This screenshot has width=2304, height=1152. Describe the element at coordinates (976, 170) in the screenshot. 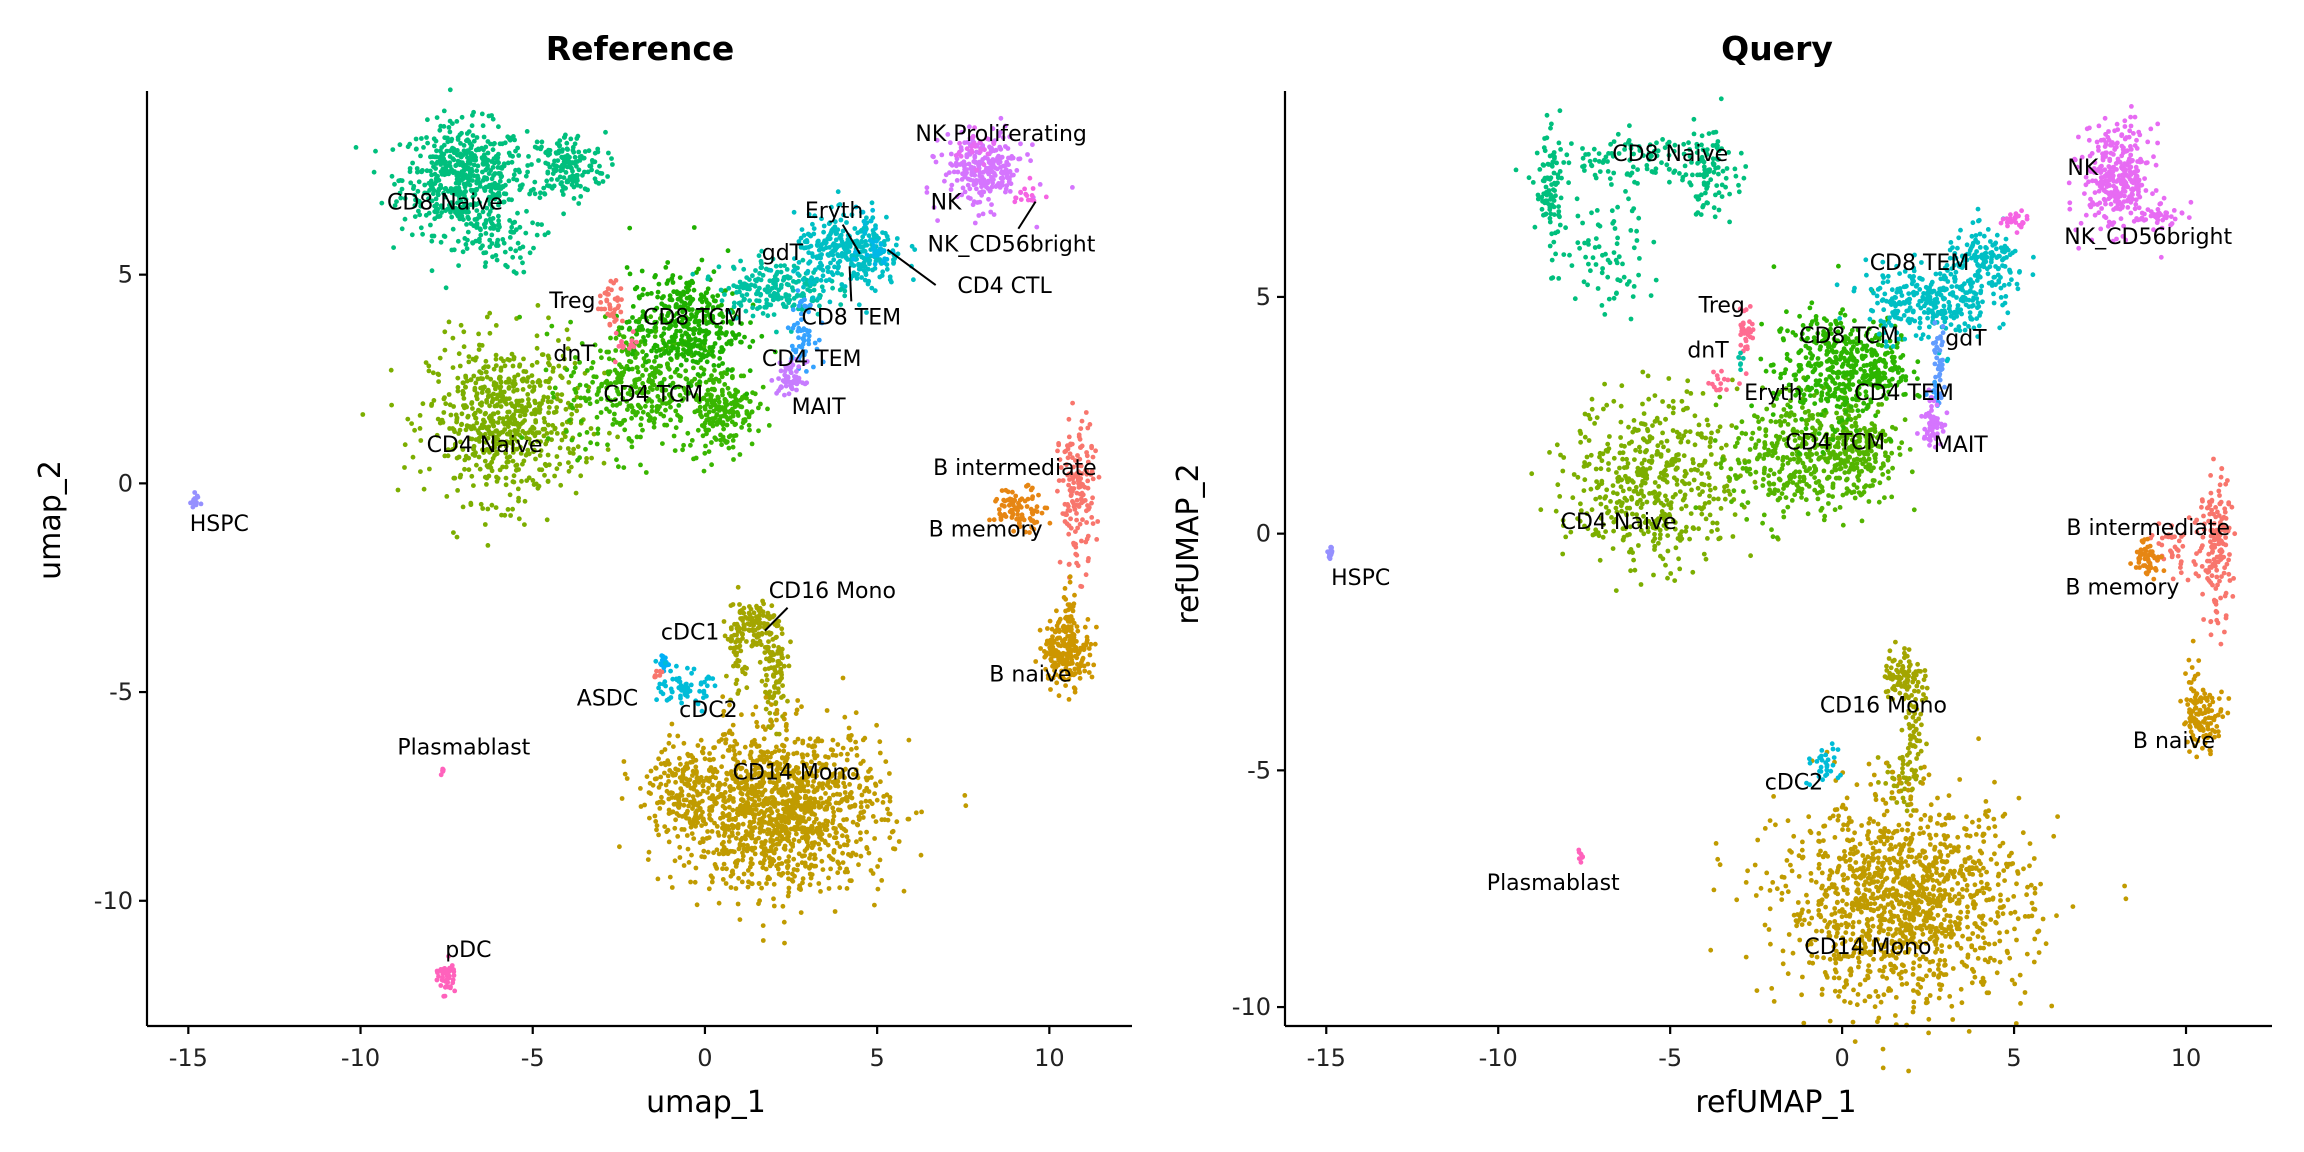

I see `point-nk-proliferating` at that location.